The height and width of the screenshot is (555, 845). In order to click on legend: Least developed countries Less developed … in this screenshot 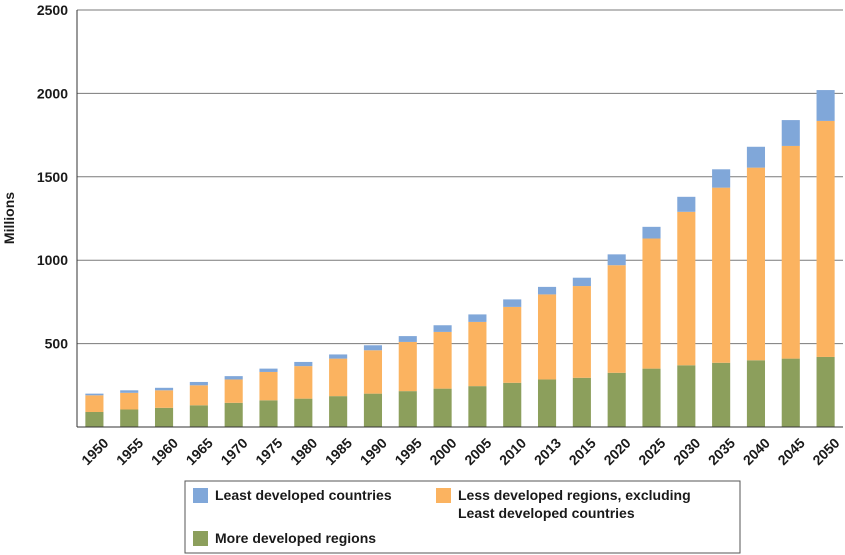, I will do `click(462, 517)`.